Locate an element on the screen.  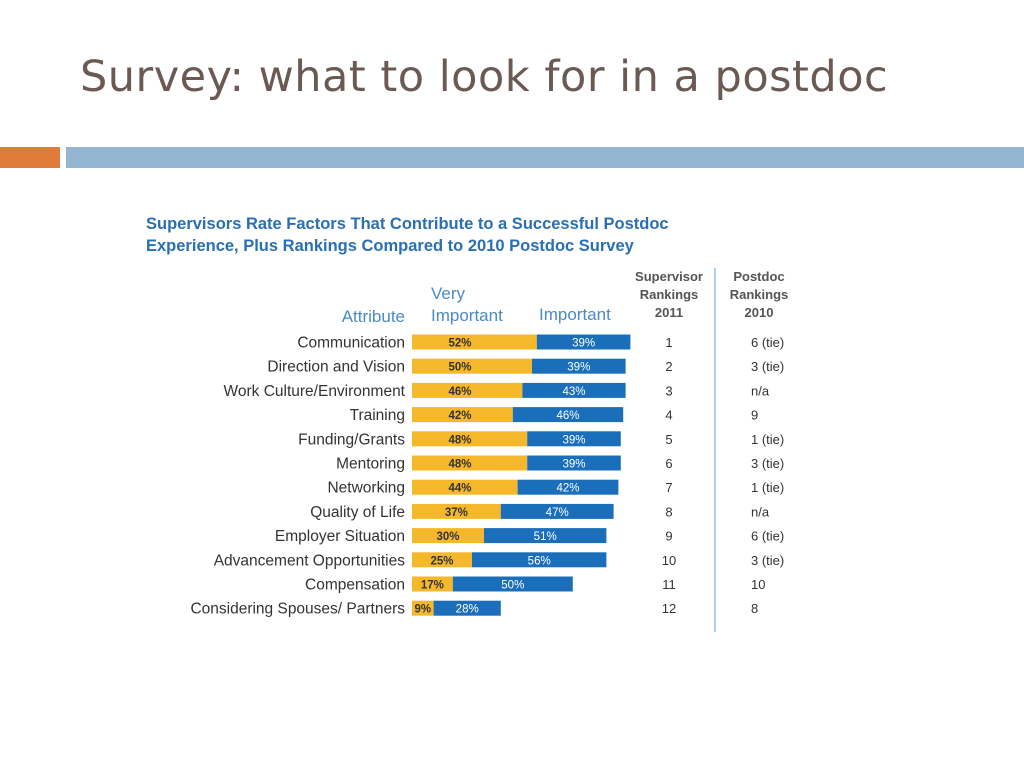
chart-row: Quality of Life 37% 47% 8 n/a is located at coordinates (540, 512).